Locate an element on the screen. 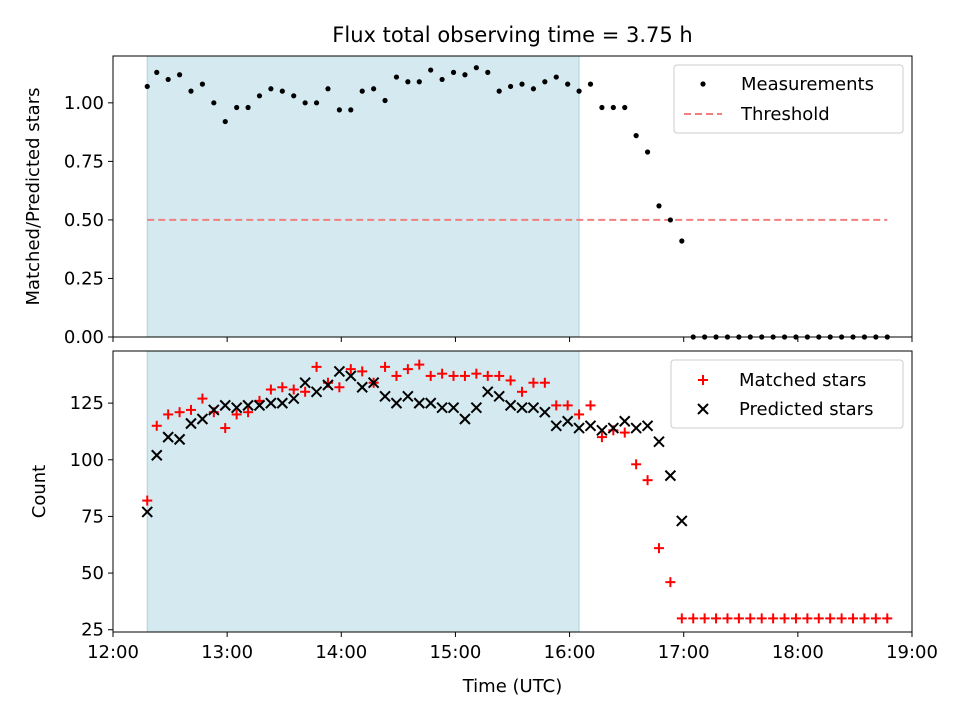  chart-title: Flux total observing time = 3.75 h is located at coordinates (512, 35).